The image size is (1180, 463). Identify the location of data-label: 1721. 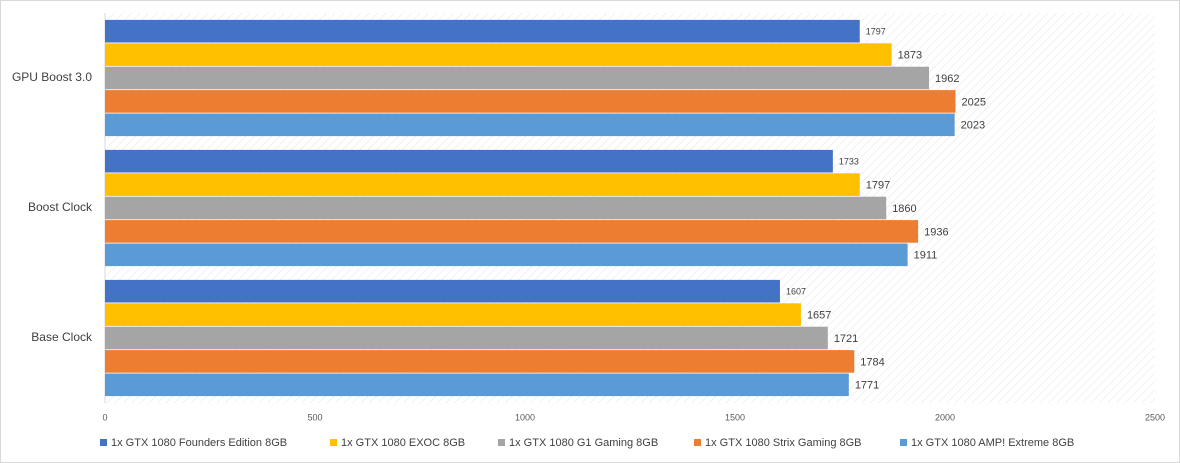
(846, 339).